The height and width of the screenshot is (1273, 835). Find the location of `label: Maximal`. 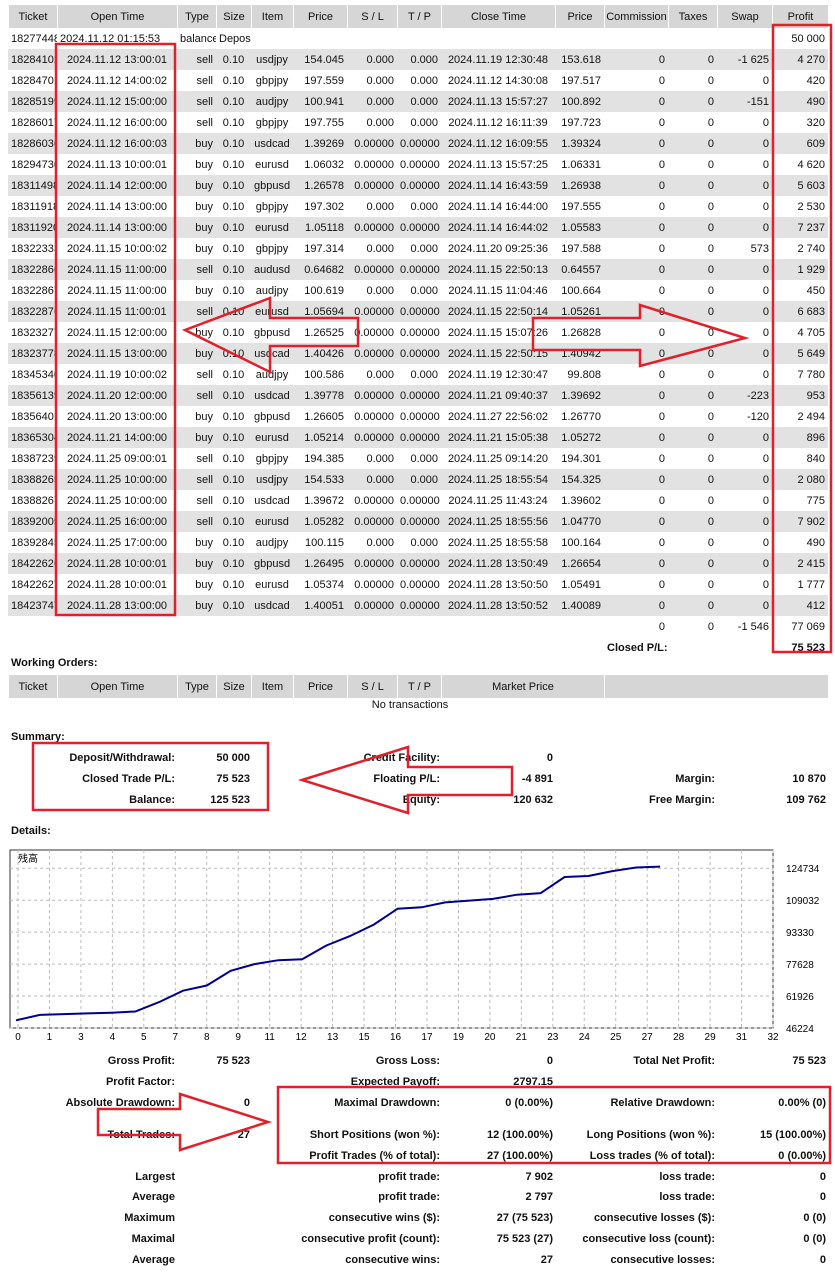

label: Maximal is located at coordinates (153, 1239).